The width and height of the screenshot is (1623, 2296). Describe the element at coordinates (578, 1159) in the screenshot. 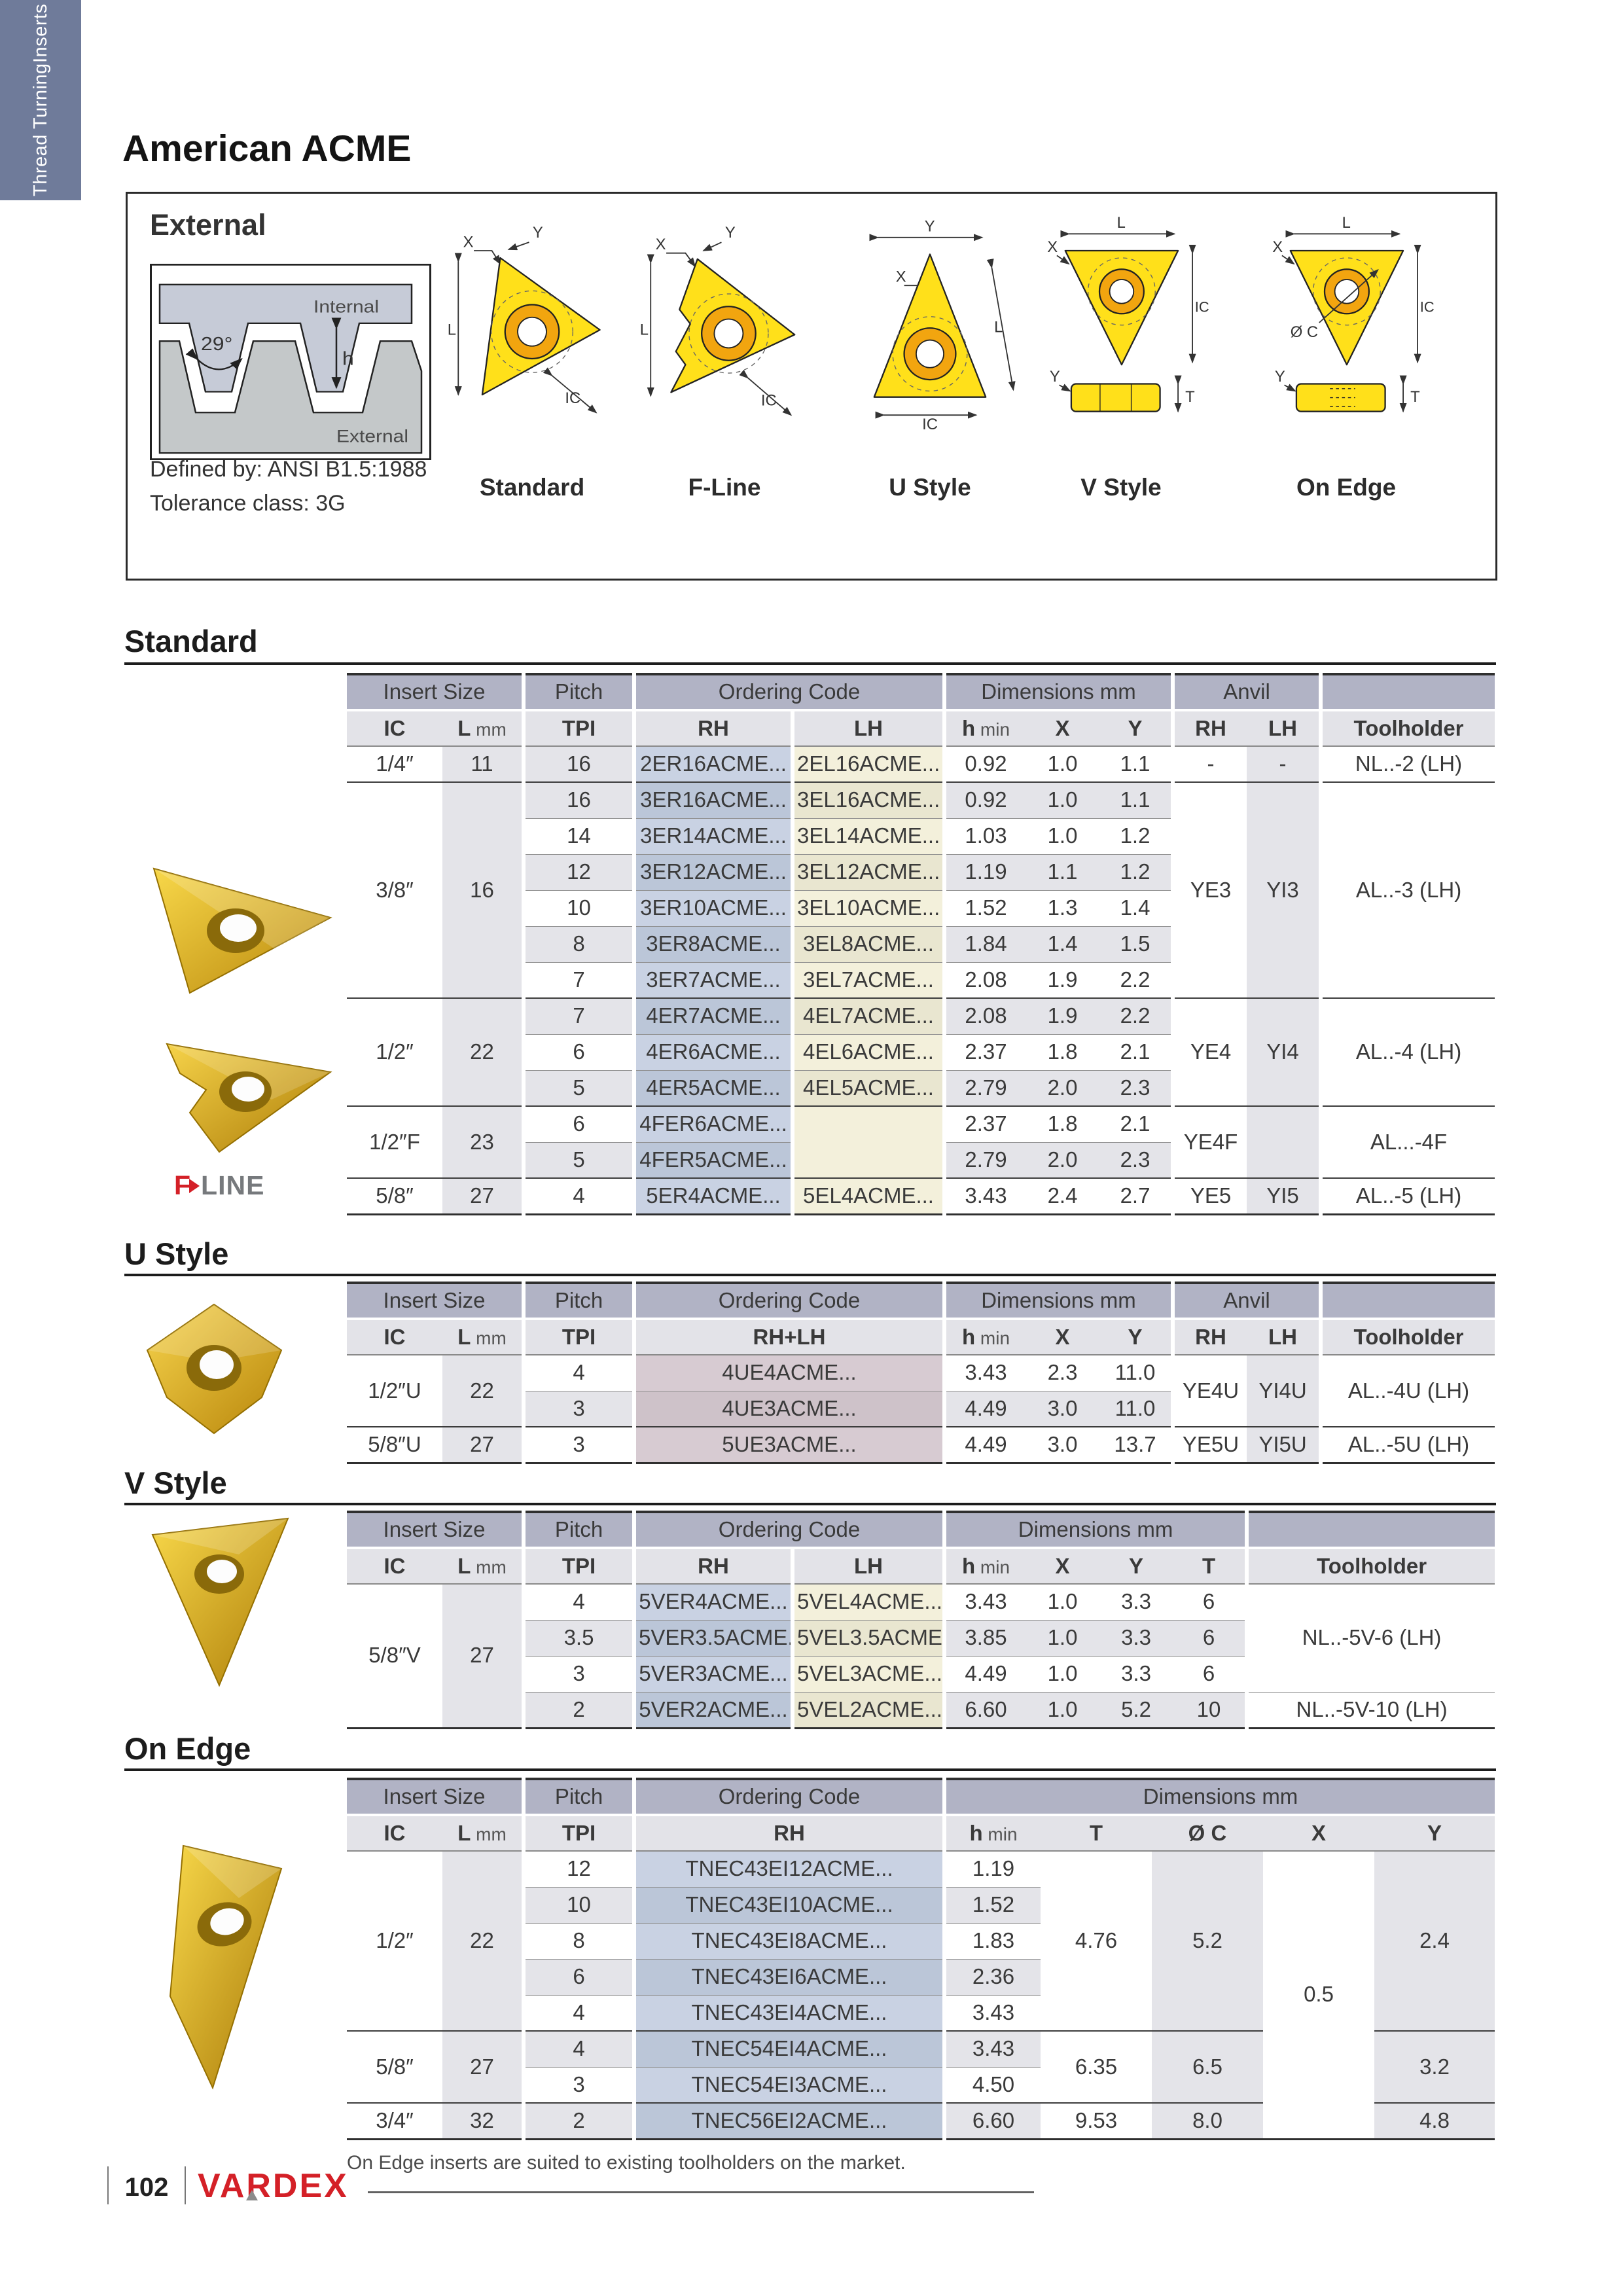

I see `cell-tpi: 5` at that location.